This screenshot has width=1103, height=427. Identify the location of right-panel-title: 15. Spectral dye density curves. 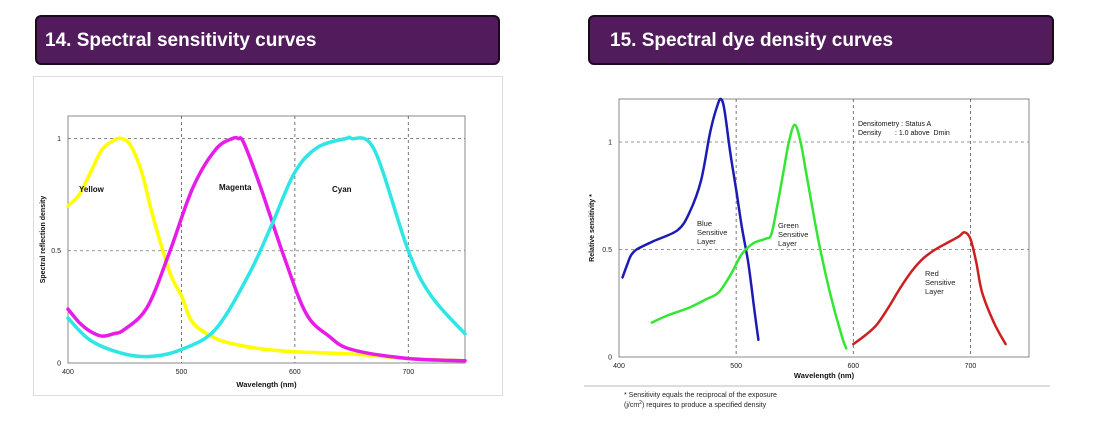
(752, 40).